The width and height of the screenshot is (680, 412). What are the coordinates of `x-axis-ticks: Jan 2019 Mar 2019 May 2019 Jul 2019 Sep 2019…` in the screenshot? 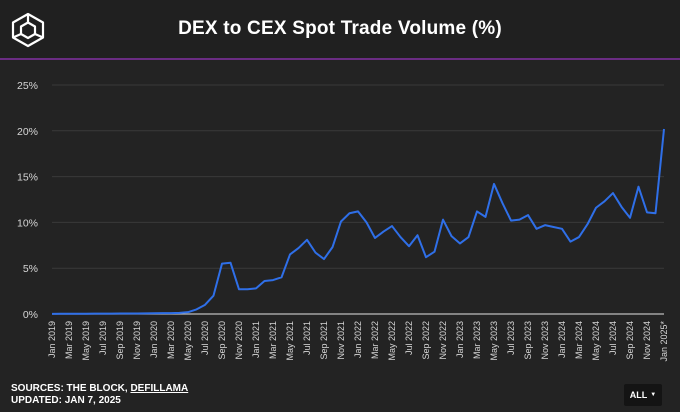 It's located at (358, 341).